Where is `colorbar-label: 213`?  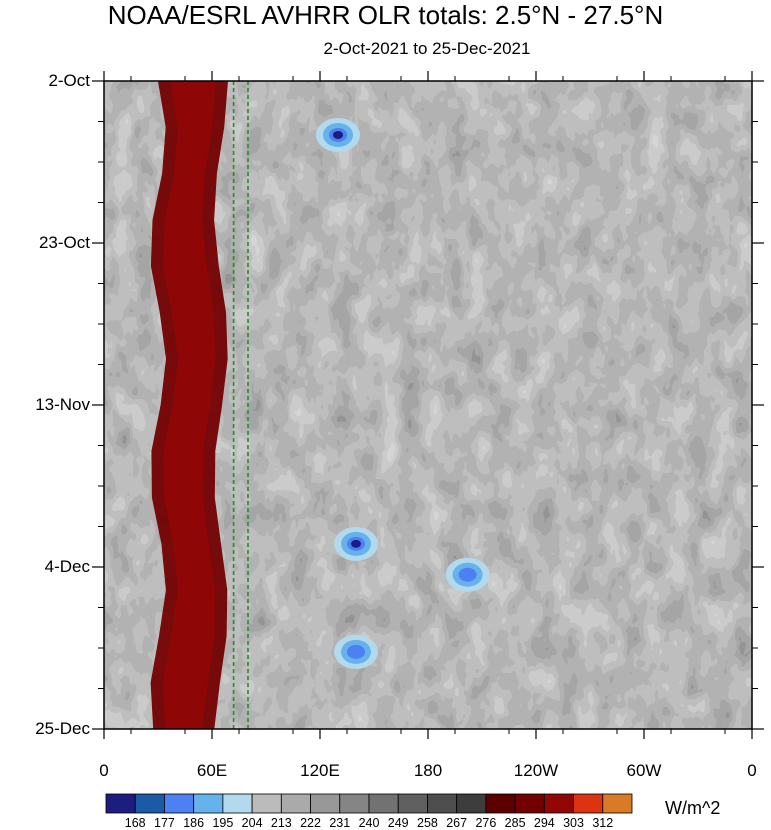
colorbar-label: 213 is located at coordinates (281, 823).